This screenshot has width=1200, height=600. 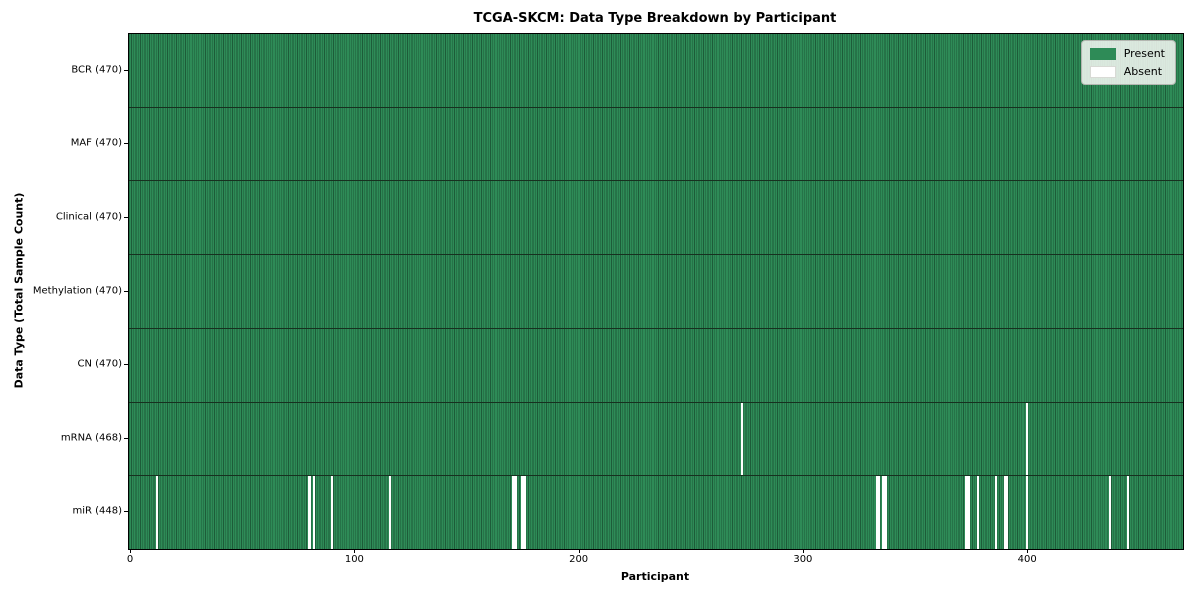 I want to click on y-tick-label-Clinical: Clinical (470), so click(x=88, y=217).